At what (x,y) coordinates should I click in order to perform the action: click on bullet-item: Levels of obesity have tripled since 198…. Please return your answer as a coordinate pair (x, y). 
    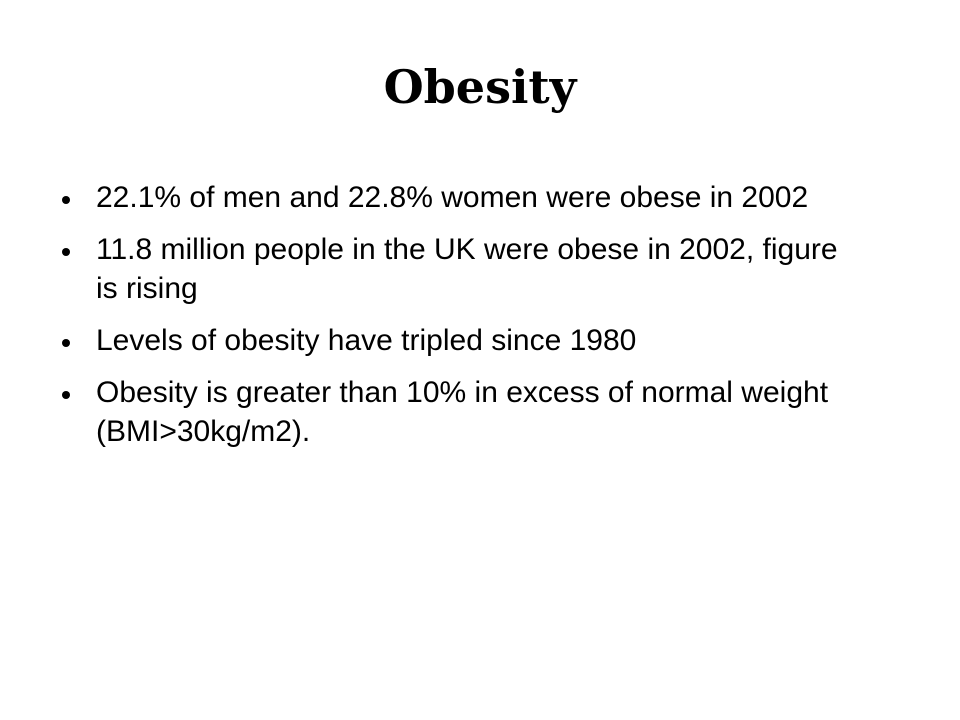
    Looking at the image, I should click on (456, 340).